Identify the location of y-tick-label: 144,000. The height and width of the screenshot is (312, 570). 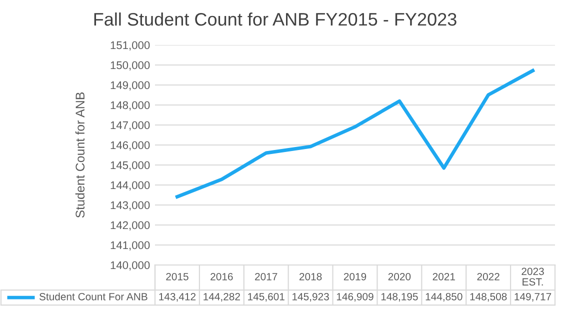
(130, 185).